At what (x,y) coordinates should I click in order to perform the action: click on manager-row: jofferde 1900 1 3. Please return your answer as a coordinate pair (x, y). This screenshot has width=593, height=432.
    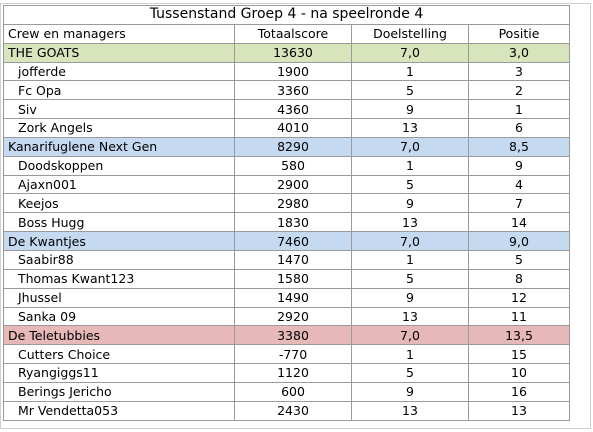
    Looking at the image, I should click on (286, 71).